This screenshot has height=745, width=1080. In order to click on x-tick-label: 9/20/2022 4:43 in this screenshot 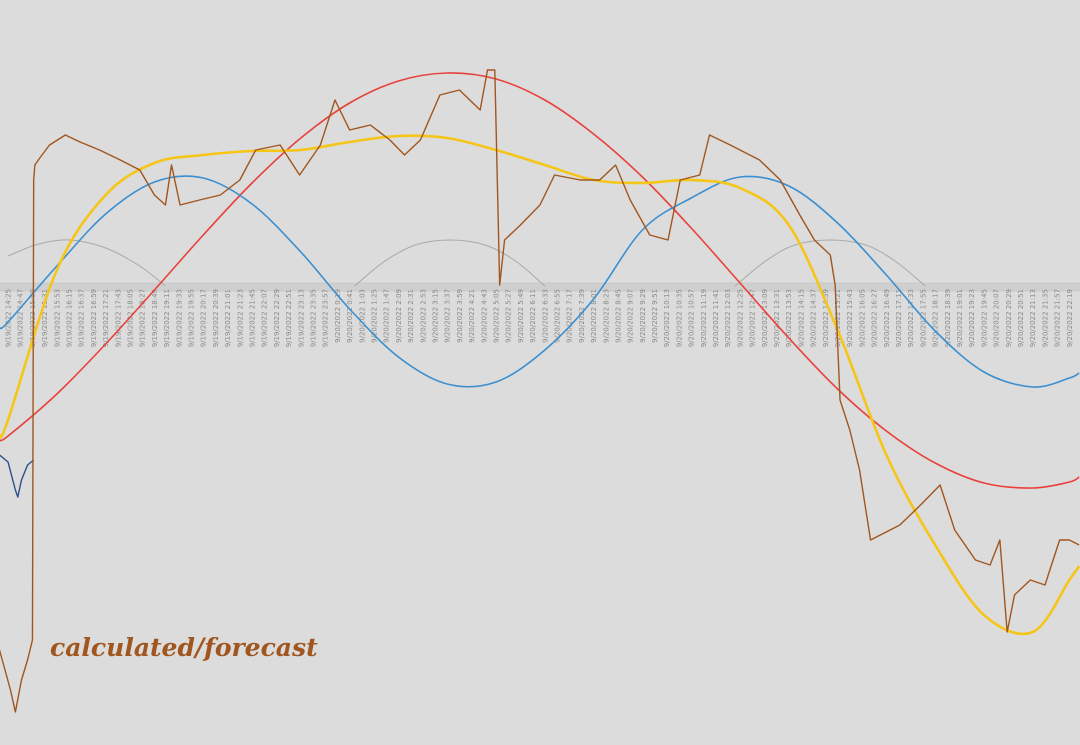, I will do `click(484, 316)`.